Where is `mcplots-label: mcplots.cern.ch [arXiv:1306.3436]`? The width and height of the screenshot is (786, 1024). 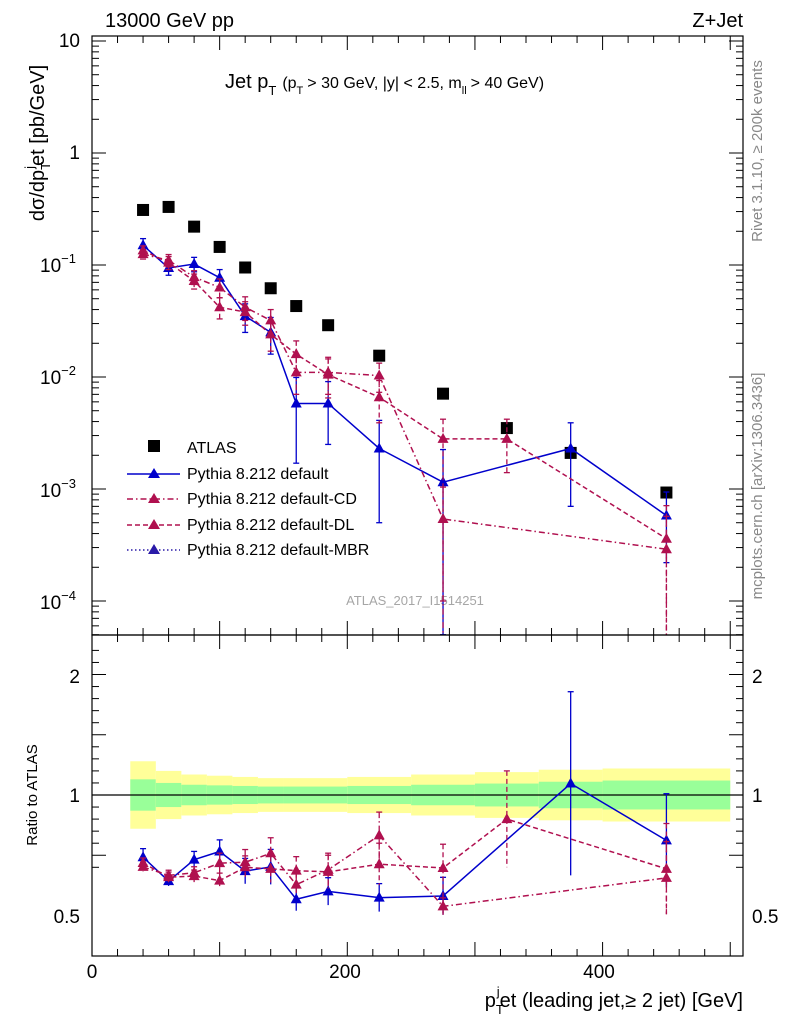
mcplots-label: mcplots.cern.ch [arXiv:1306.3436] is located at coordinates (757, 486).